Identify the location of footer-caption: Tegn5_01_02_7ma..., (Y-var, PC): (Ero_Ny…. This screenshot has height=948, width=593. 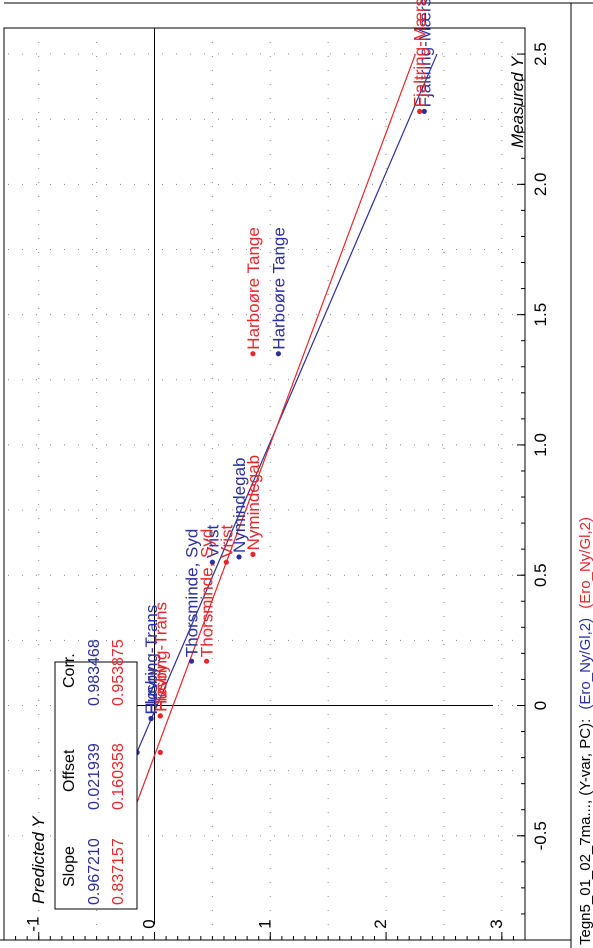
(585, 731).